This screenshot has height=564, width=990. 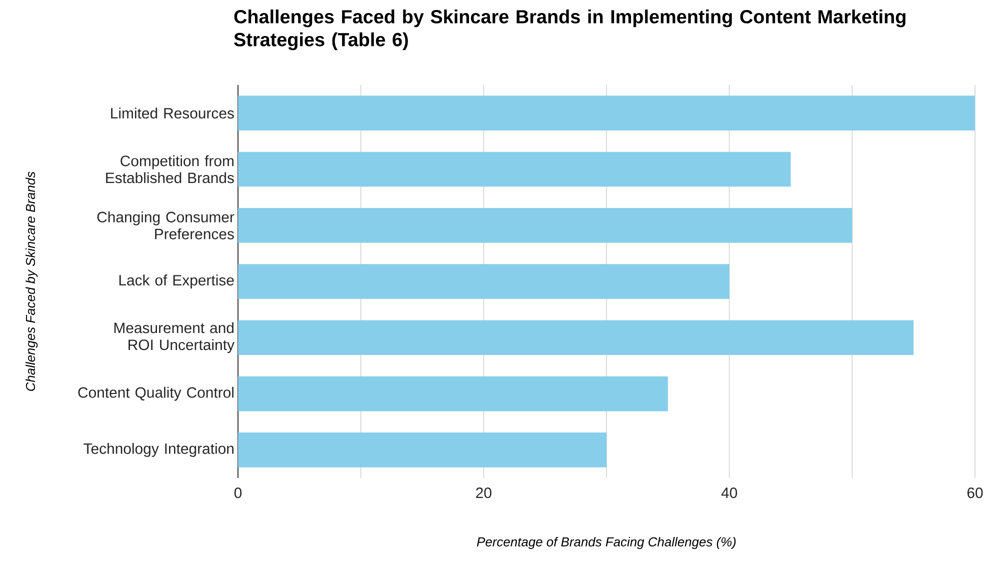 What do you see at coordinates (170, 169) in the screenshot?
I see `y-tick-label: Competition from Established Brands` at bounding box center [170, 169].